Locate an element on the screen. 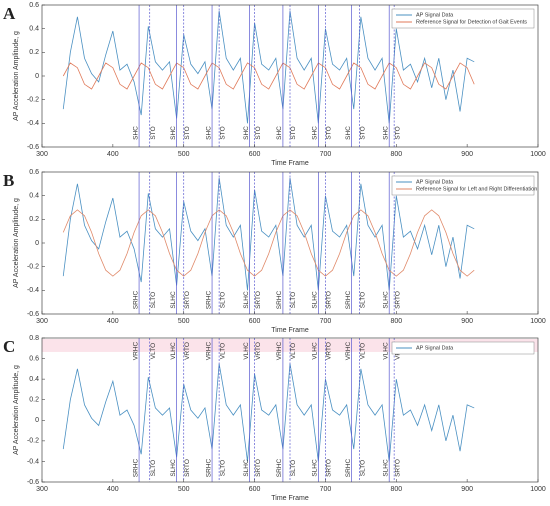 The width and height of the screenshot is (550, 506). x-tick-label: 900 is located at coordinates (467, 154).